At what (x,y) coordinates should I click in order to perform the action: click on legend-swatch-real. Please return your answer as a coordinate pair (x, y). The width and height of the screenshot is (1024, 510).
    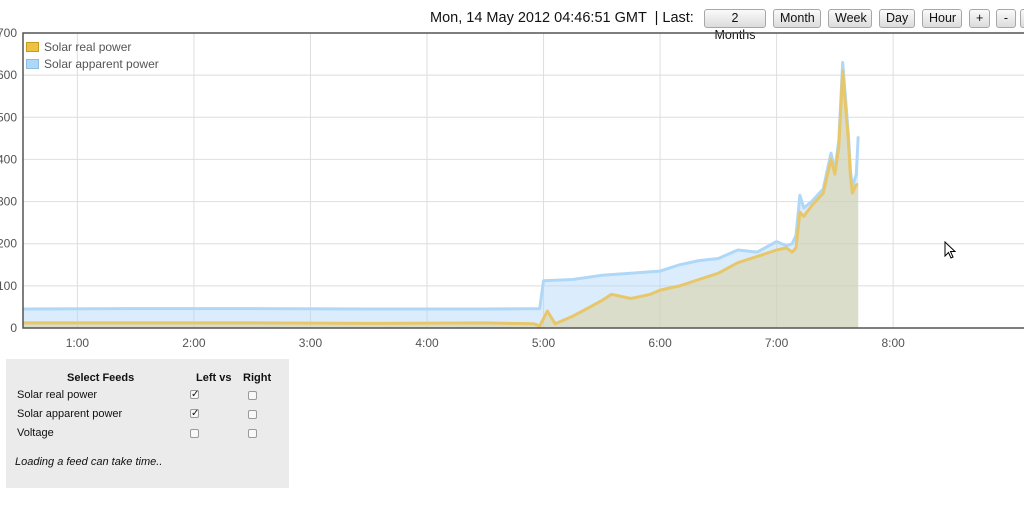
    Looking at the image, I should click on (32, 46).